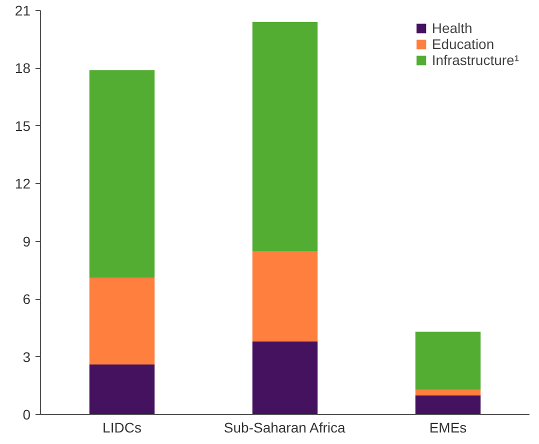 The width and height of the screenshot is (539, 444). What do you see at coordinates (285, 428) in the screenshot?
I see `x-tick-label: Sub-Saharan Africa` at bounding box center [285, 428].